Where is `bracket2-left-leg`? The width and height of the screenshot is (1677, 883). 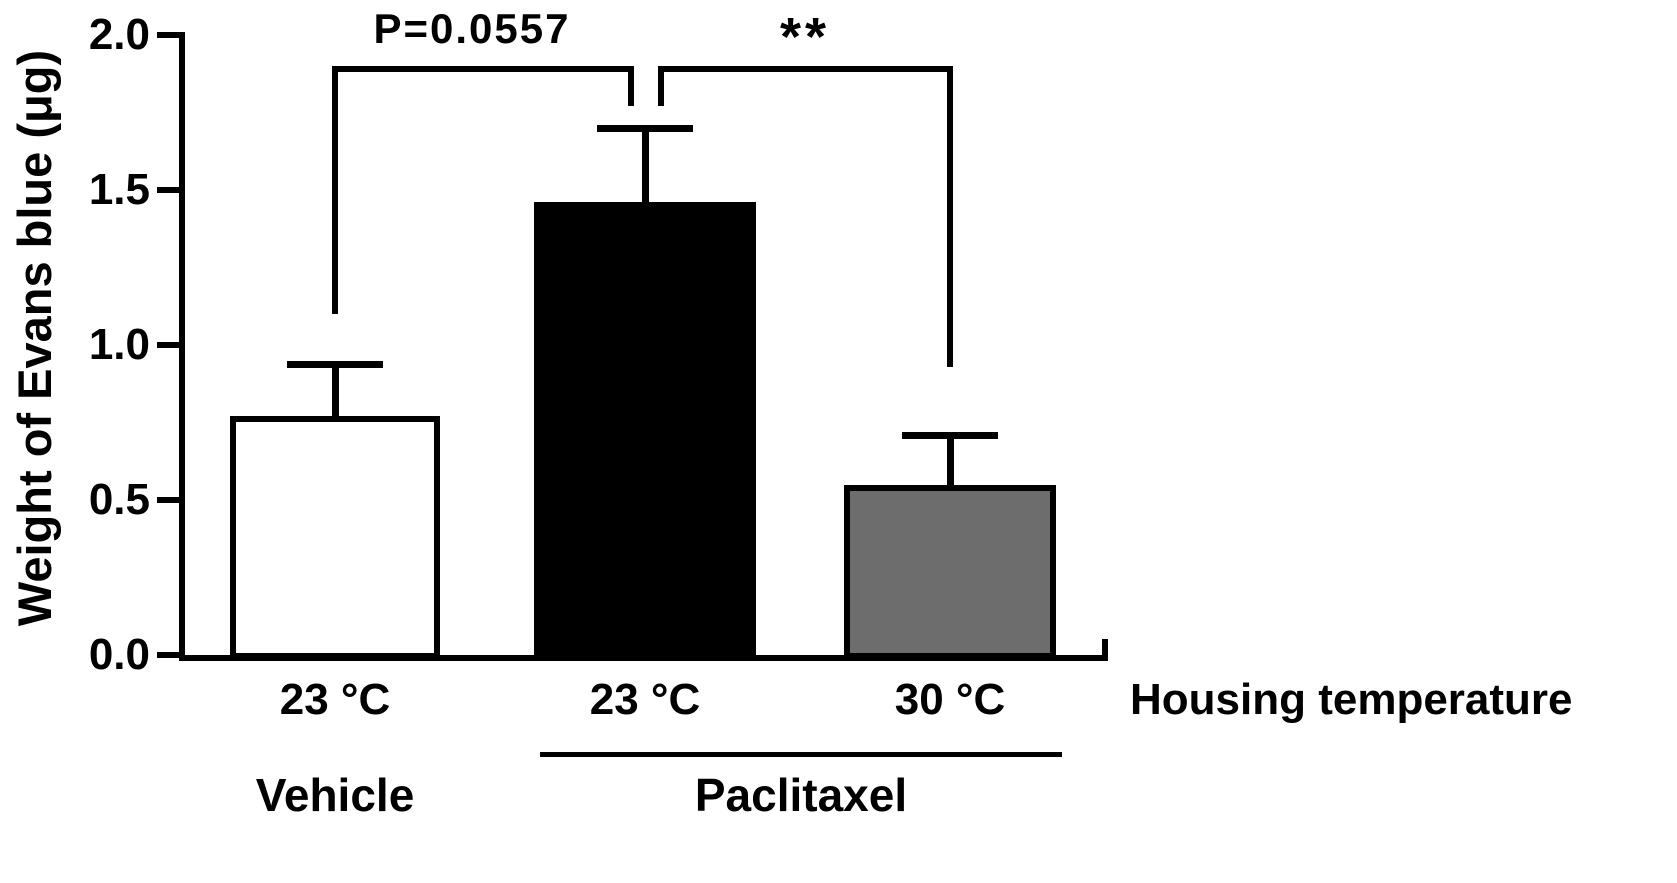 bracket2-left-leg is located at coordinates (661, 86).